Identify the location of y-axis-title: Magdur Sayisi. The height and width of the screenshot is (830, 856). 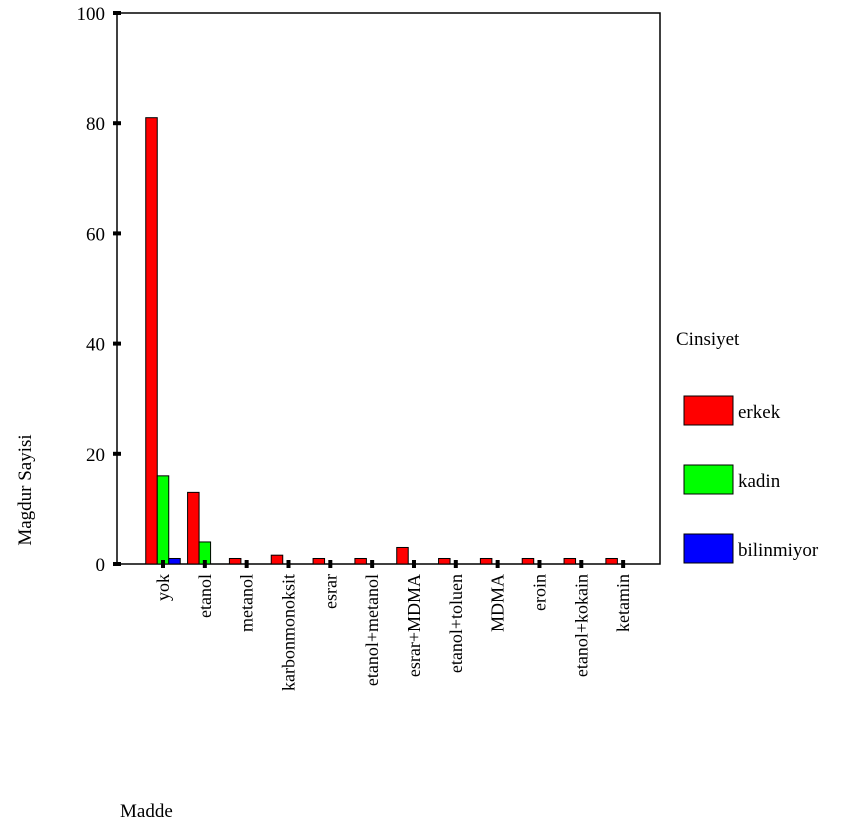
(25, 489).